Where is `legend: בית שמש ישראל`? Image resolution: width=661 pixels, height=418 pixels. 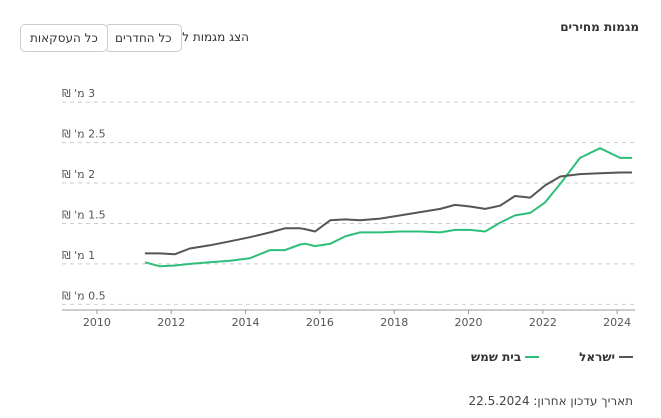 legend: בית שמש ישראל is located at coordinates (552, 357).